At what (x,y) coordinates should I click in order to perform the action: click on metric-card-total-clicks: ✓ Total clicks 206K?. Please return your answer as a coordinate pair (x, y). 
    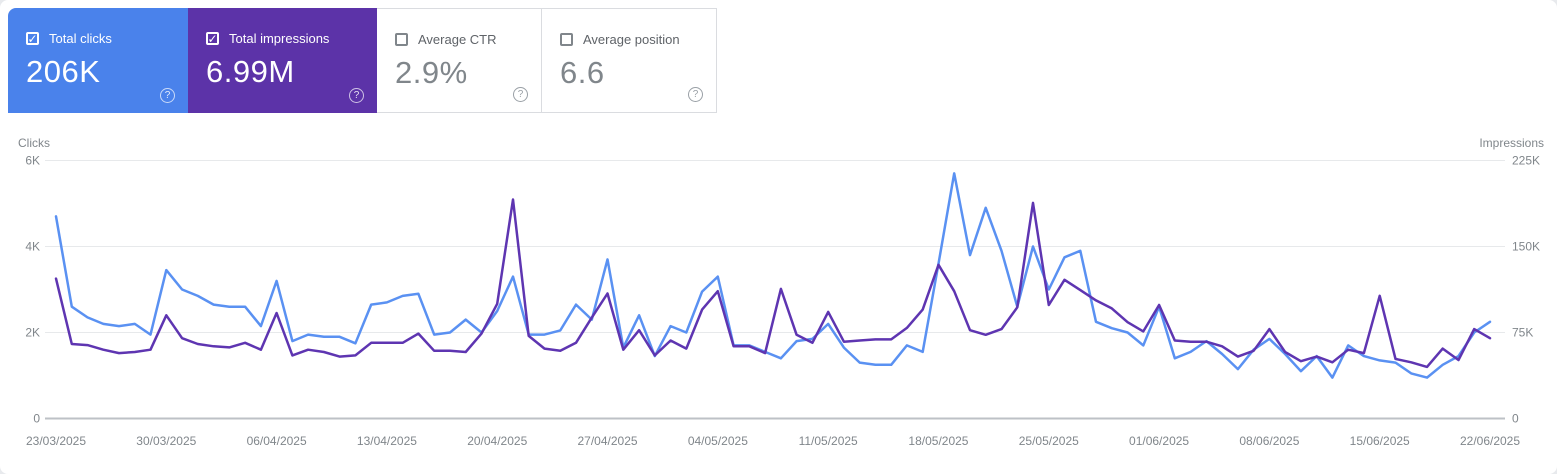
    Looking at the image, I should click on (98, 60).